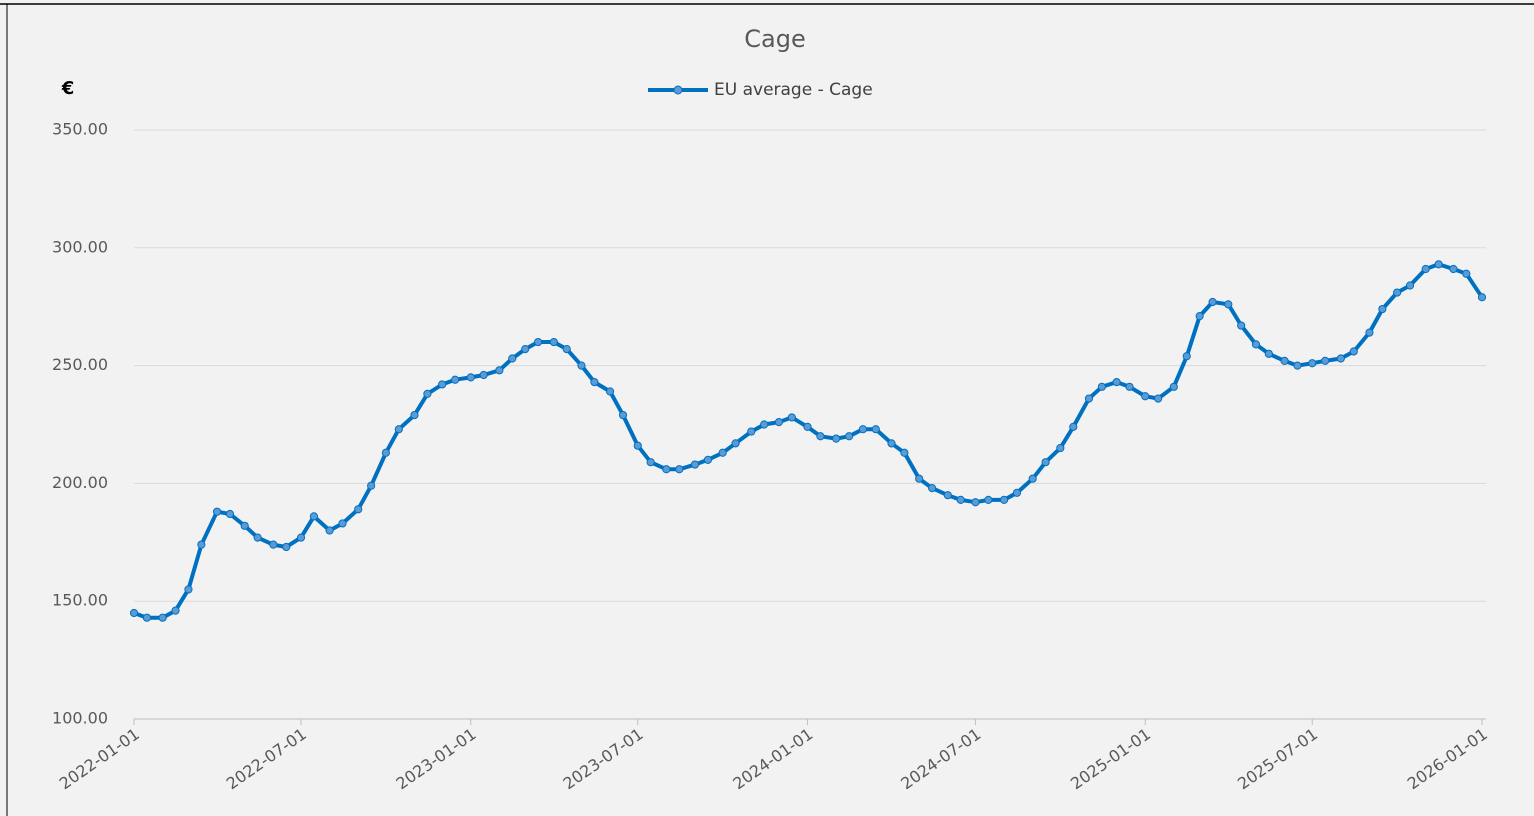  I want to click on legend-marker, so click(678, 90).